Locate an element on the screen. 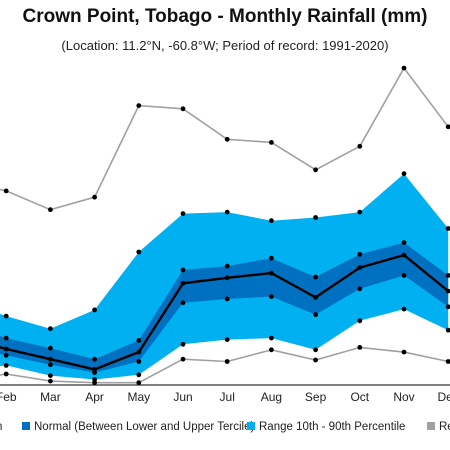 The width and height of the screenshot is (450, 450). record-min-line is located at coordinates (224, 365).